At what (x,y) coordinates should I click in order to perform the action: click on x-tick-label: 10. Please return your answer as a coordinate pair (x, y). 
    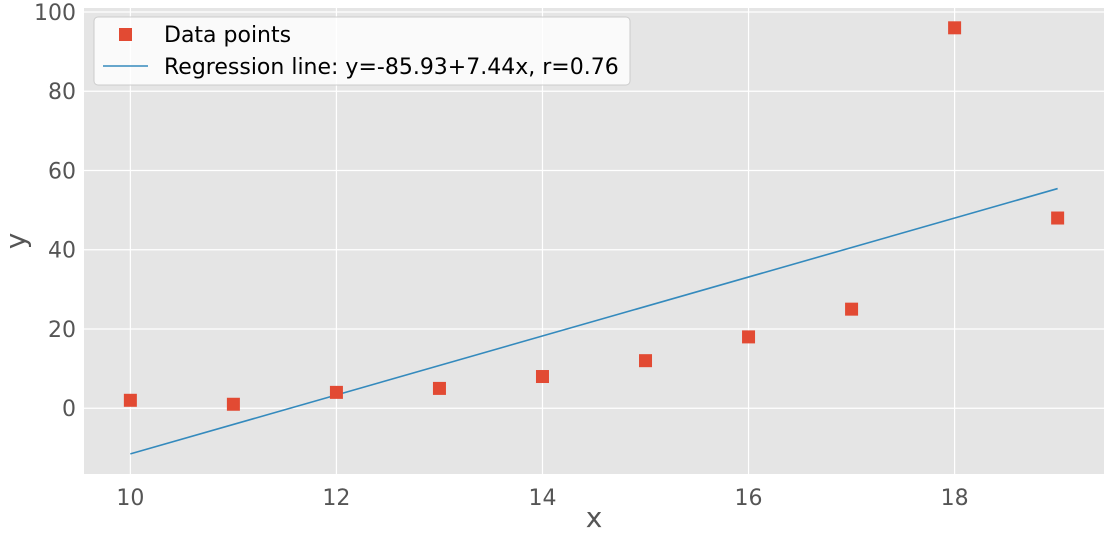
    Looking at the image, I should click on (130, 498).